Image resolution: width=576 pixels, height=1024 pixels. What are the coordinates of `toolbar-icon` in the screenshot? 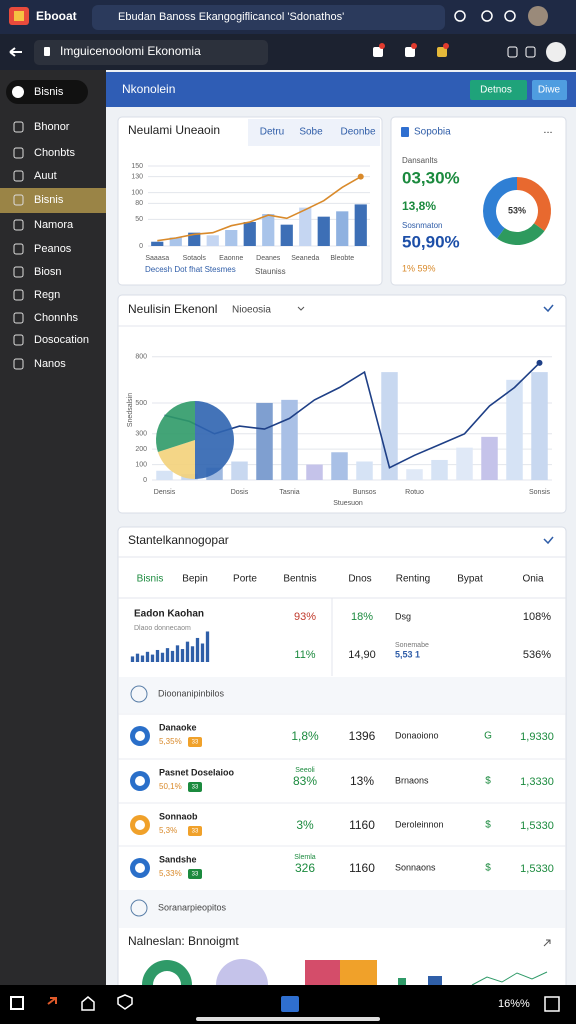 It's located at (487, 16).